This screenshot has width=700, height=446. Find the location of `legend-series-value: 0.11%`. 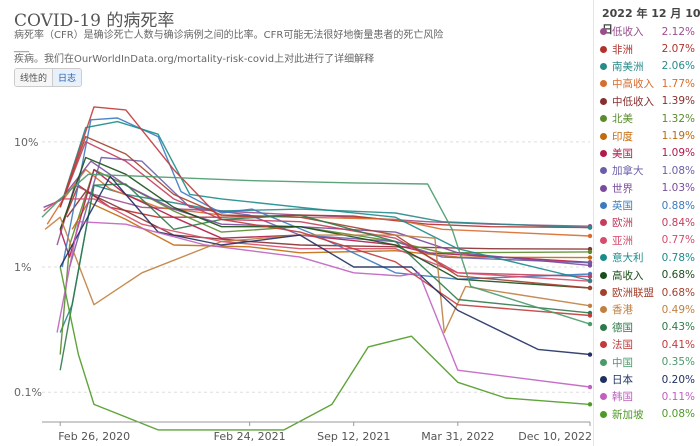

legend-series-value: 0.11% is located at coordinates (678, 396).